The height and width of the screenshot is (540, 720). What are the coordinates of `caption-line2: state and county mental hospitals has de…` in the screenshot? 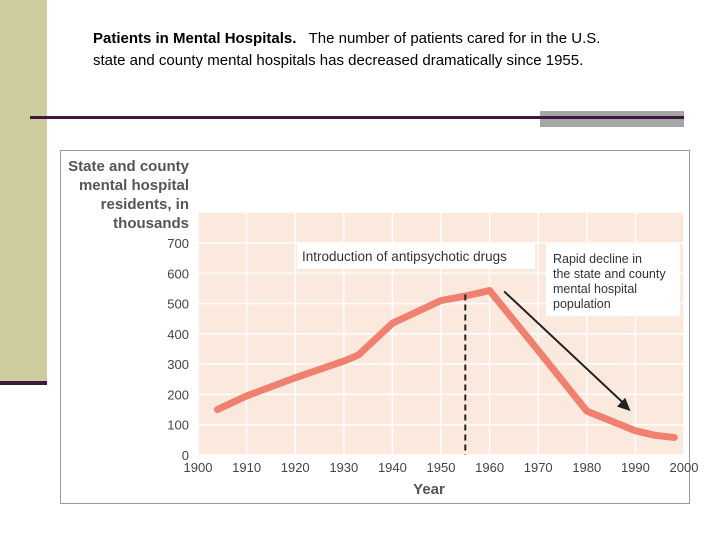 It's located at (338, 60).